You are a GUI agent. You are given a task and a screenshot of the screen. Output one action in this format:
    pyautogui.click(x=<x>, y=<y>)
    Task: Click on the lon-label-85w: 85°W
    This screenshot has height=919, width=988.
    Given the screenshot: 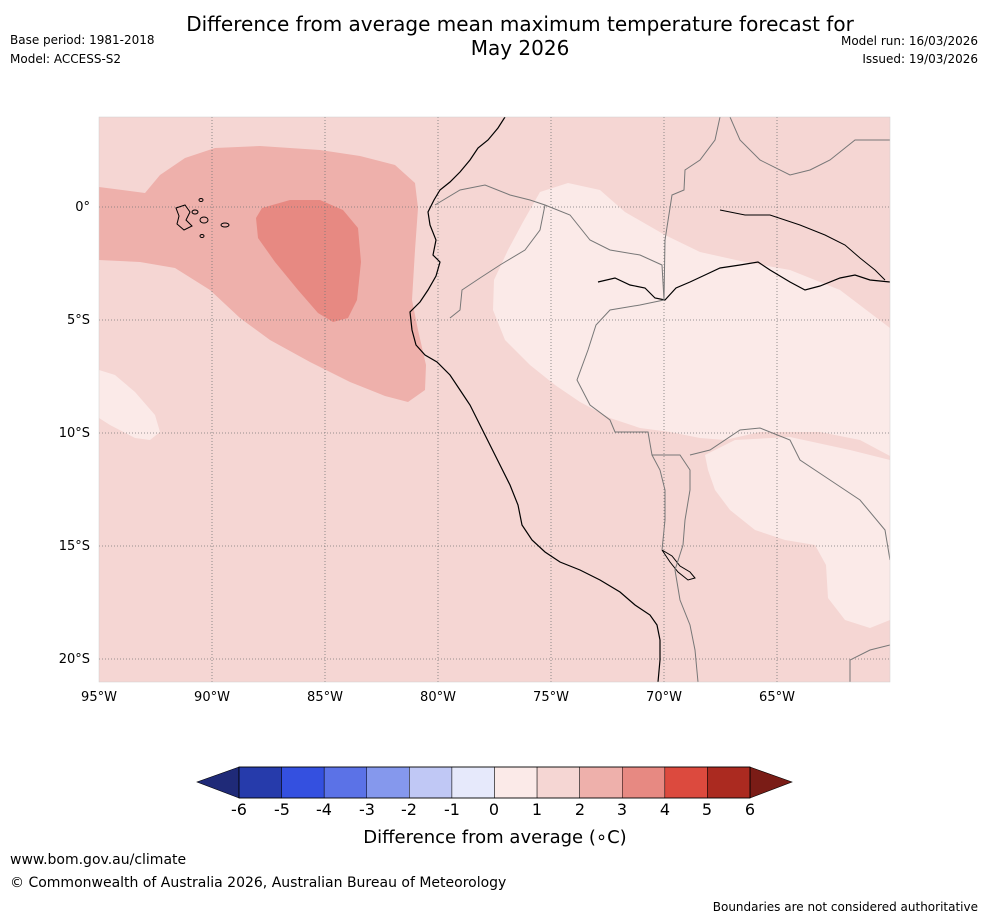 What is the action you would take?
    pyautogui.click(x=325, y=697)
    